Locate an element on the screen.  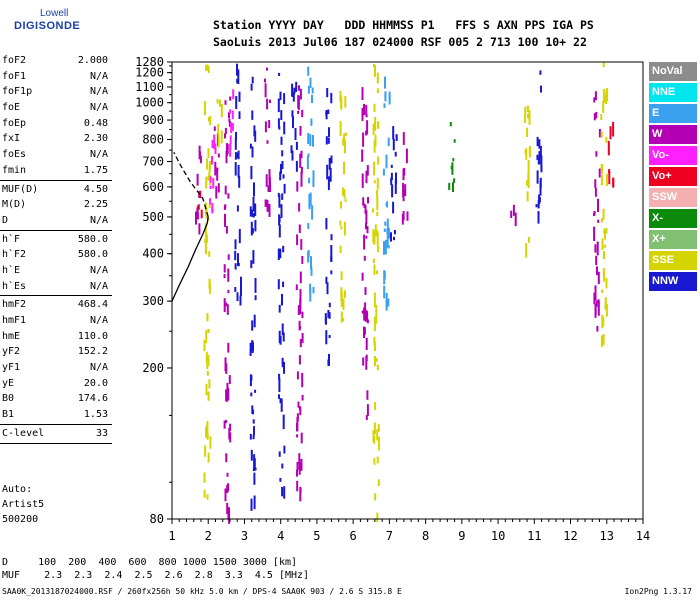
param-row: h`F2 580.0 is located at coordinates (56, 255).